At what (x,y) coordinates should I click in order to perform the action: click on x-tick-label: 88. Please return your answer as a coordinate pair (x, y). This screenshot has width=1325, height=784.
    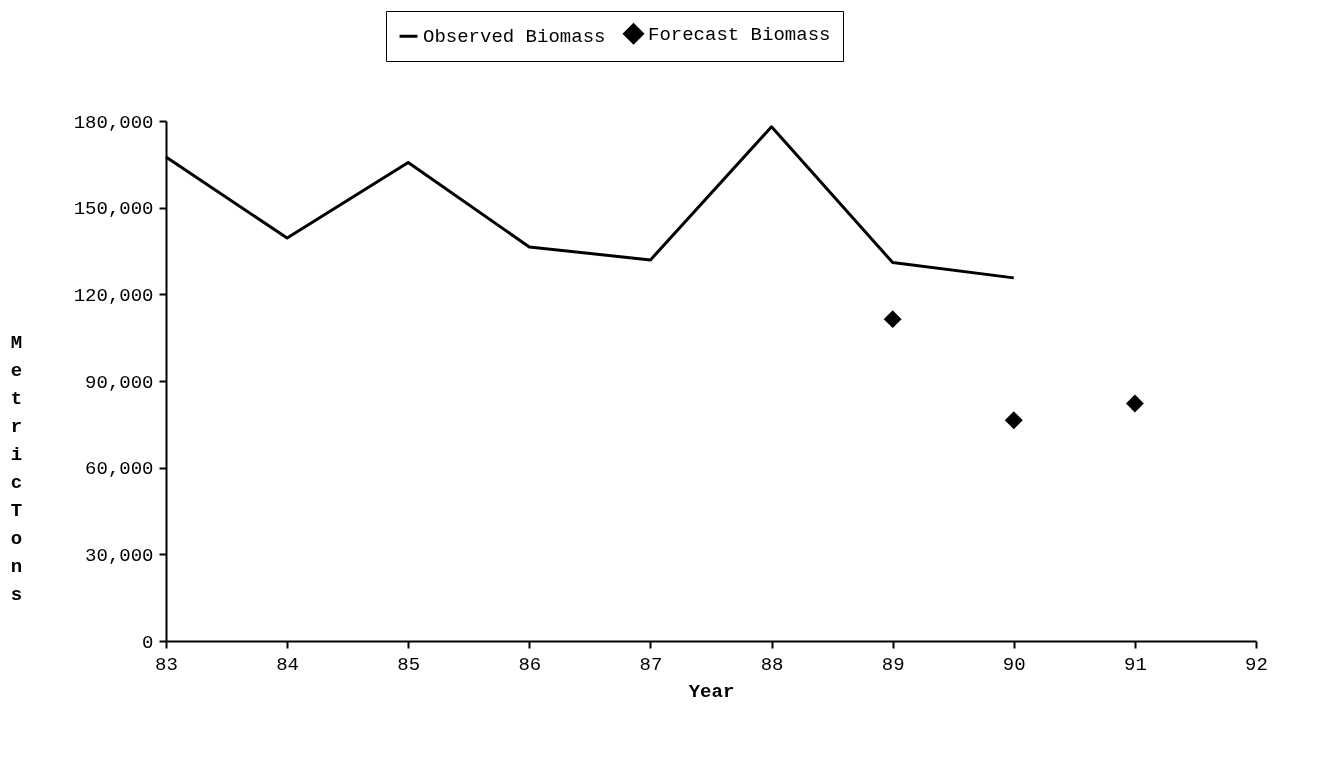
    Looking at the image, I should click on (772, 664).